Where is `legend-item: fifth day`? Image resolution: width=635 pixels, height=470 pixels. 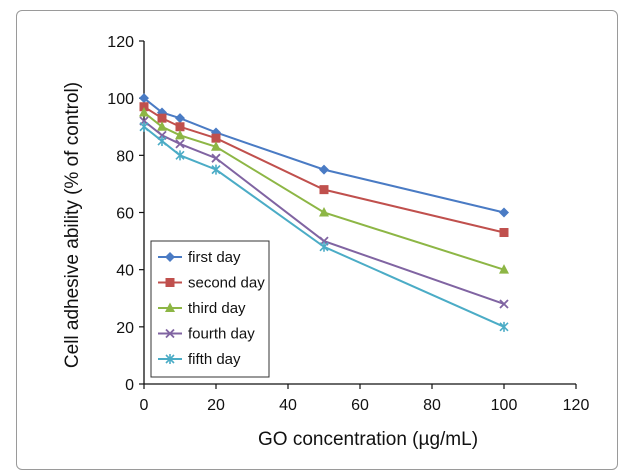 legend-item: fifth day is located at coordinates (199, 359).